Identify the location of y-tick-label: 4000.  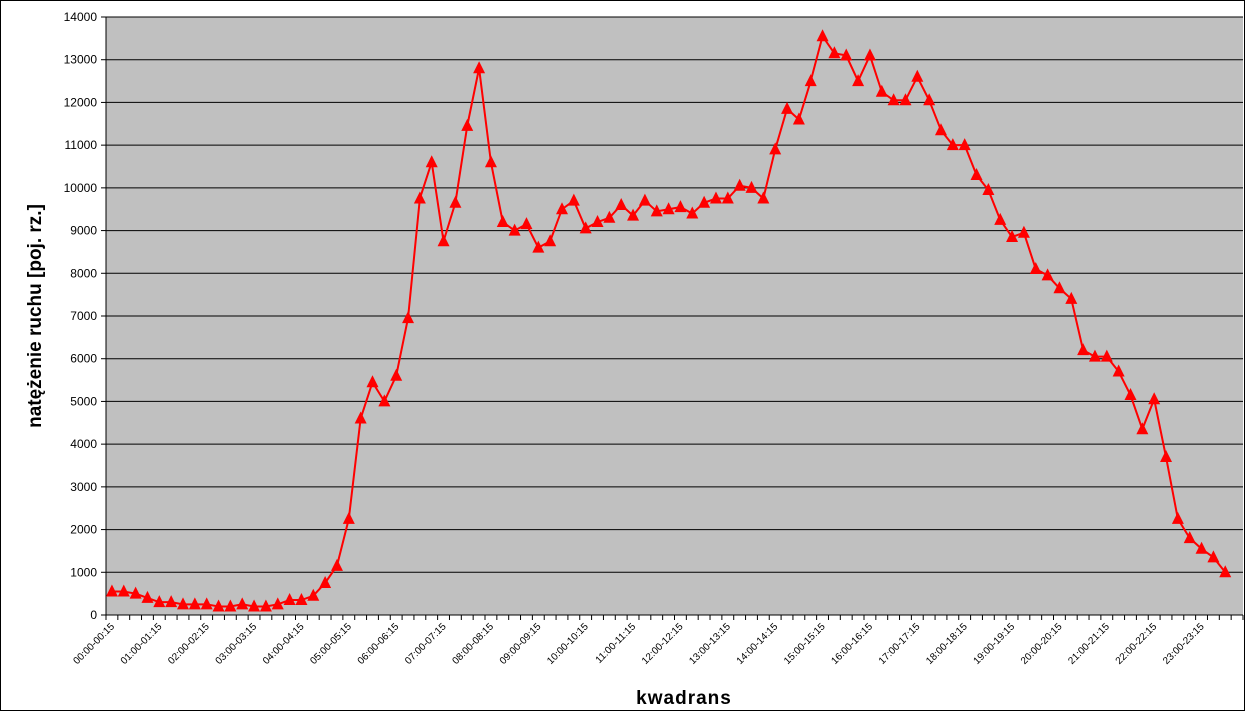
(83, 444).